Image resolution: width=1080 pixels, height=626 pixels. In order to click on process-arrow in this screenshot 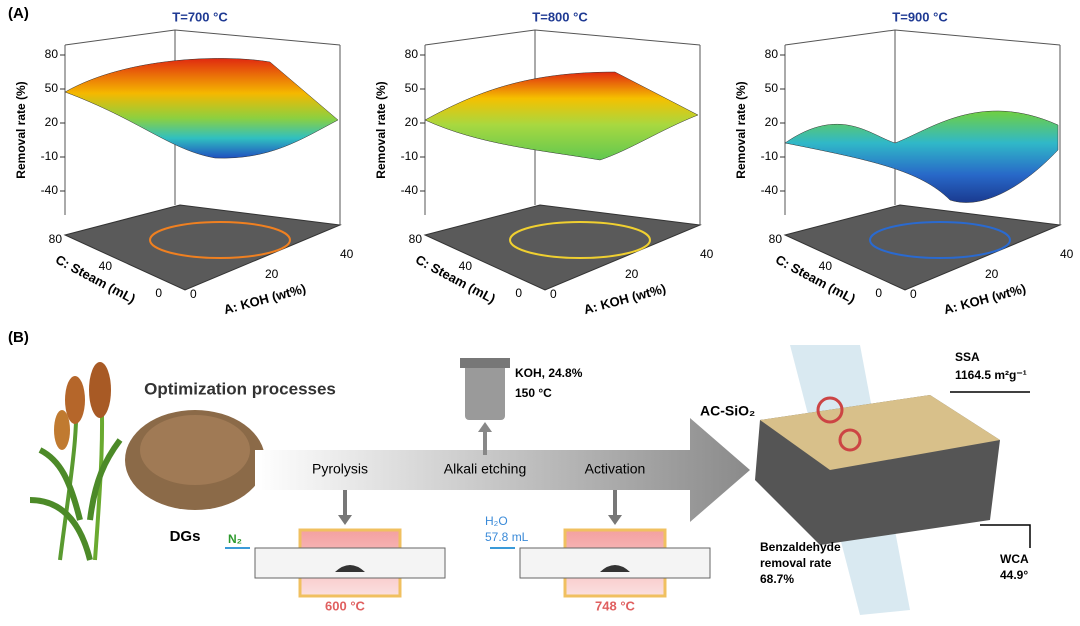, I will do `click(502, 470)`.